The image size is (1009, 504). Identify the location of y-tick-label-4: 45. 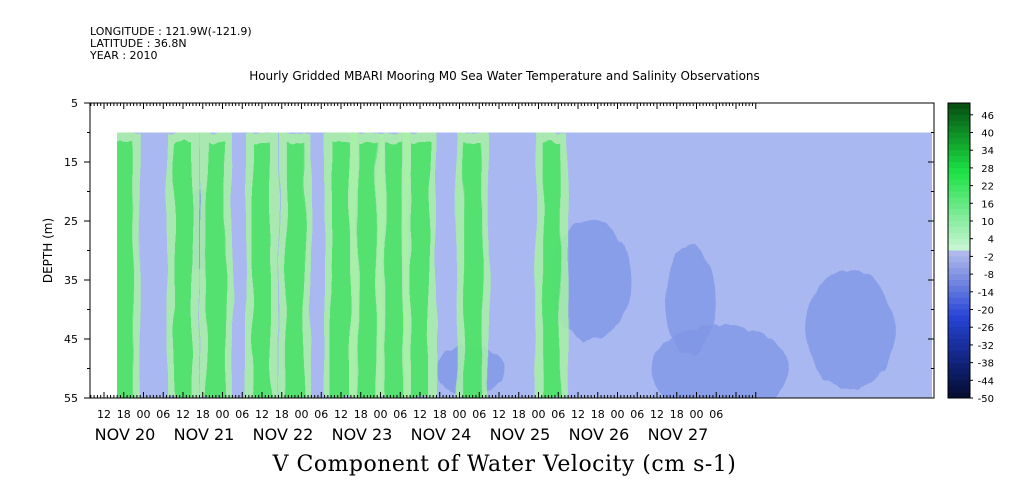
(71, 339).